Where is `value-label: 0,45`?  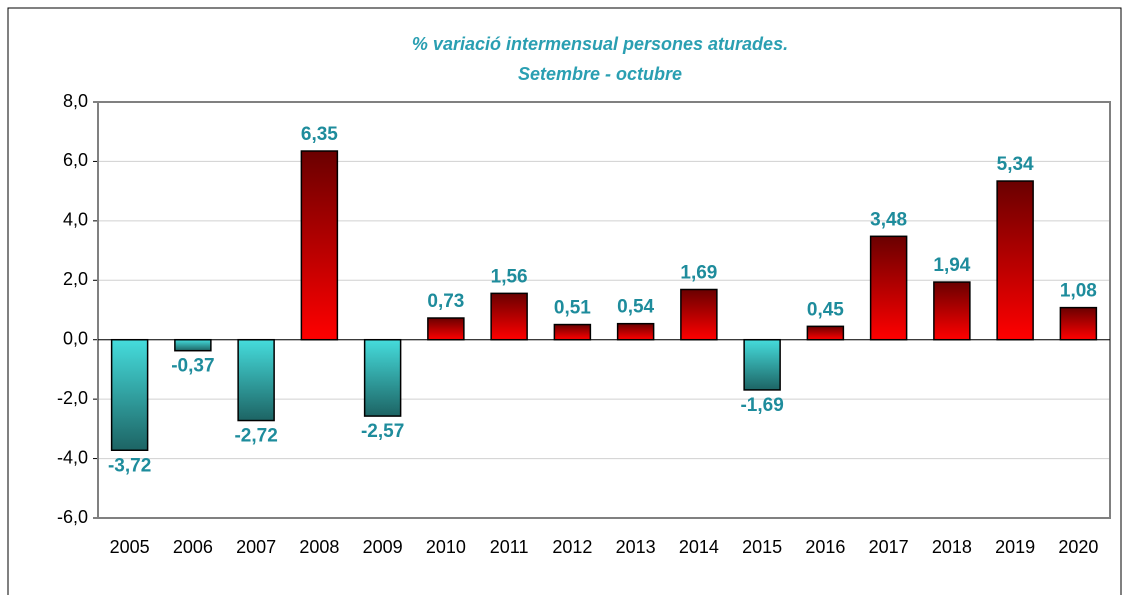 value-label: 0,45 is located at coordinates (825, 309).